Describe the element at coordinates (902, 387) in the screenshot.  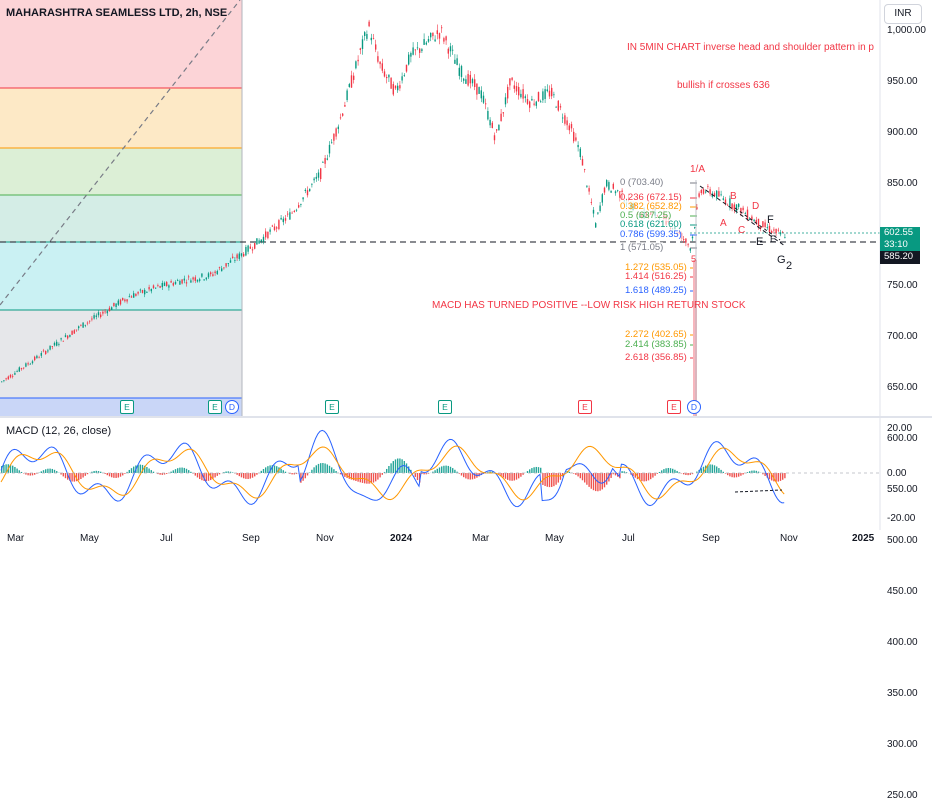
I see `price-axis-label: 650.00` at that location.